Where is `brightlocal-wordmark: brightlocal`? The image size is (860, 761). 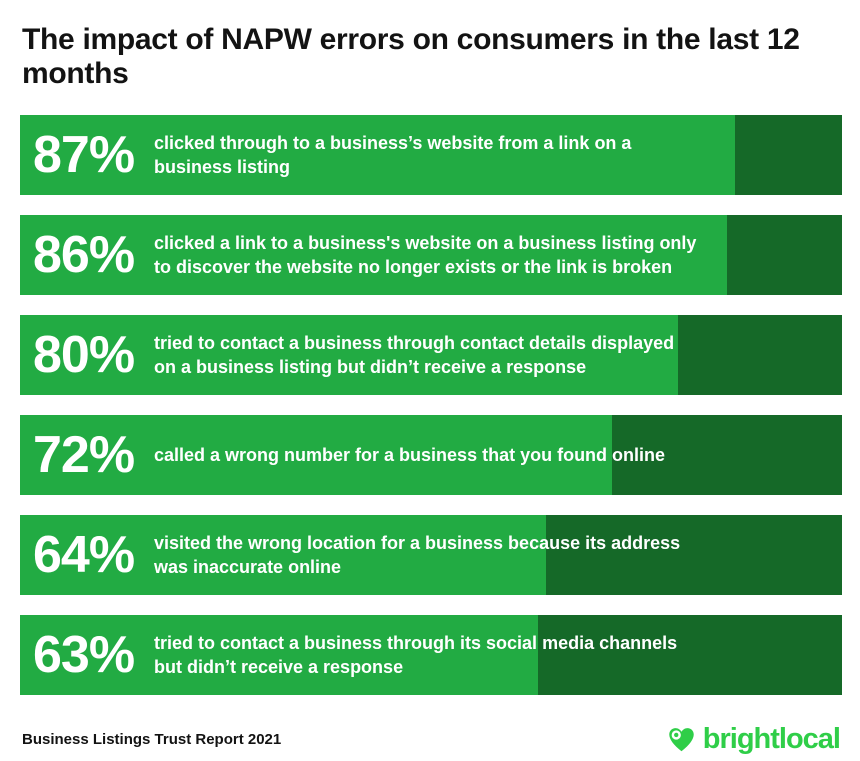
brightlocal-wordmark: brightlocal is located at coordinates (771, 739).